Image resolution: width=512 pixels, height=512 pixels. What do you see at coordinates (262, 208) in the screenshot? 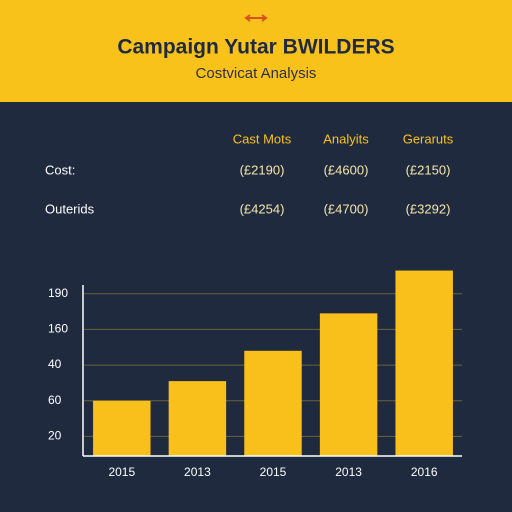
I see `cell: (£4254)` at bounding box center [262, 208].